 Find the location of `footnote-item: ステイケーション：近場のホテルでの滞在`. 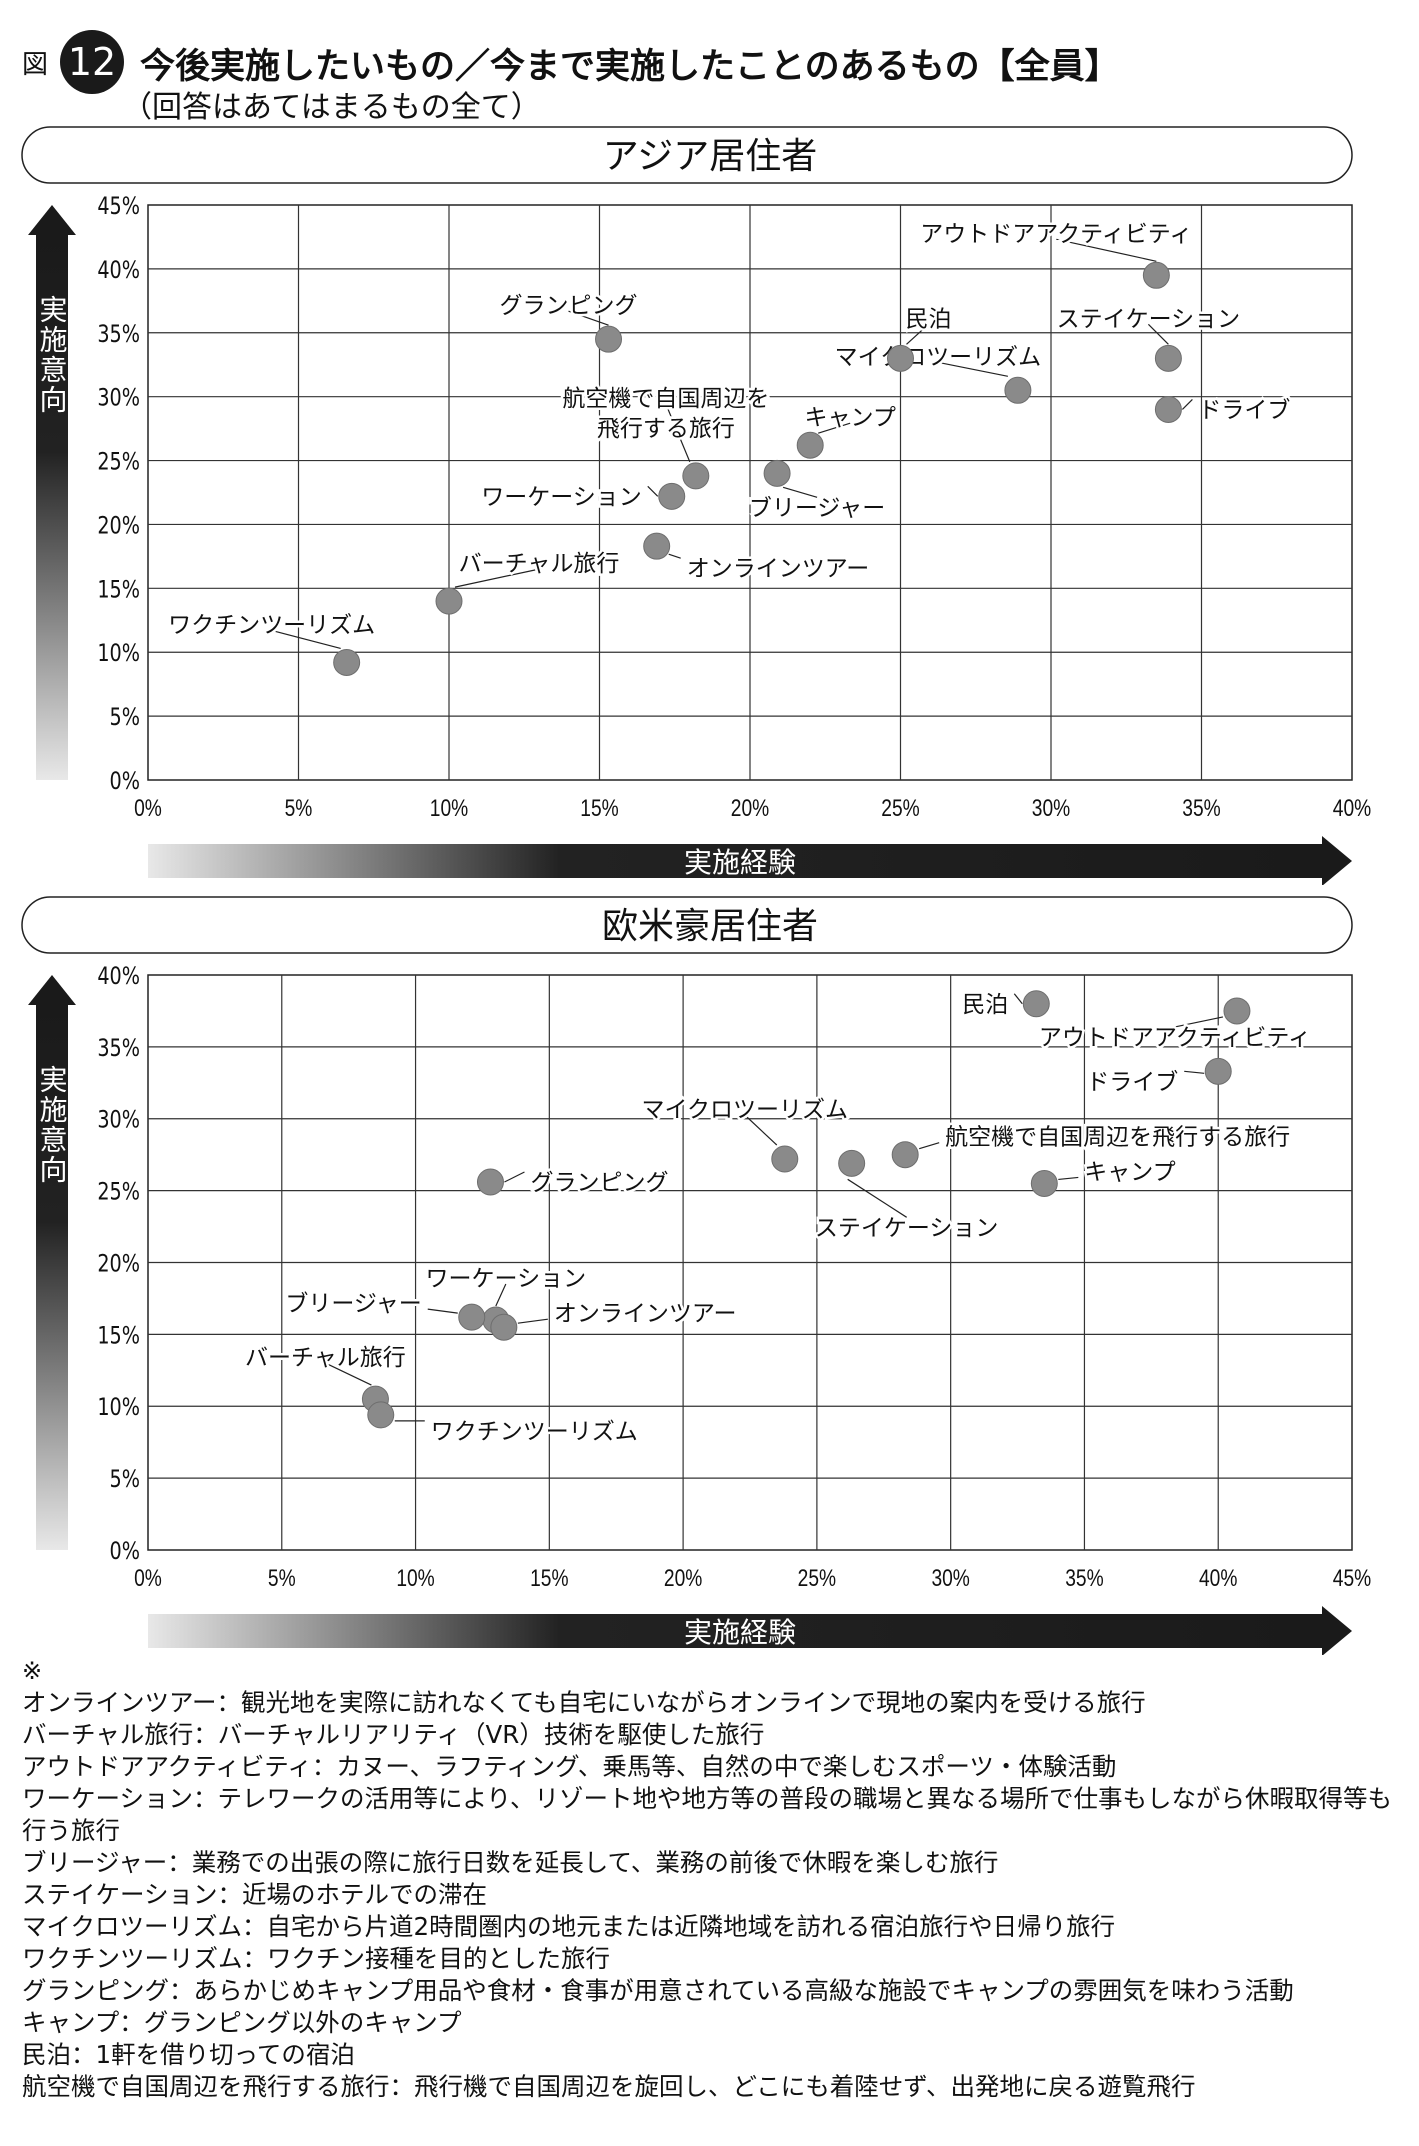

footnote-item: ステイケーション：近場のホテルでの滞在 is located at coordinates (255, 1894).